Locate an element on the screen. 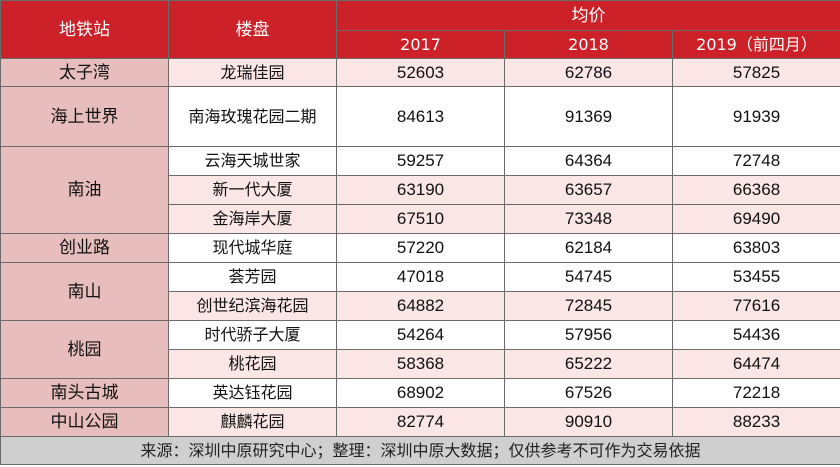 The width and height of the screenshot is (840, 467). price-2019-cell: 66368 is located at coordinates (755, 190).